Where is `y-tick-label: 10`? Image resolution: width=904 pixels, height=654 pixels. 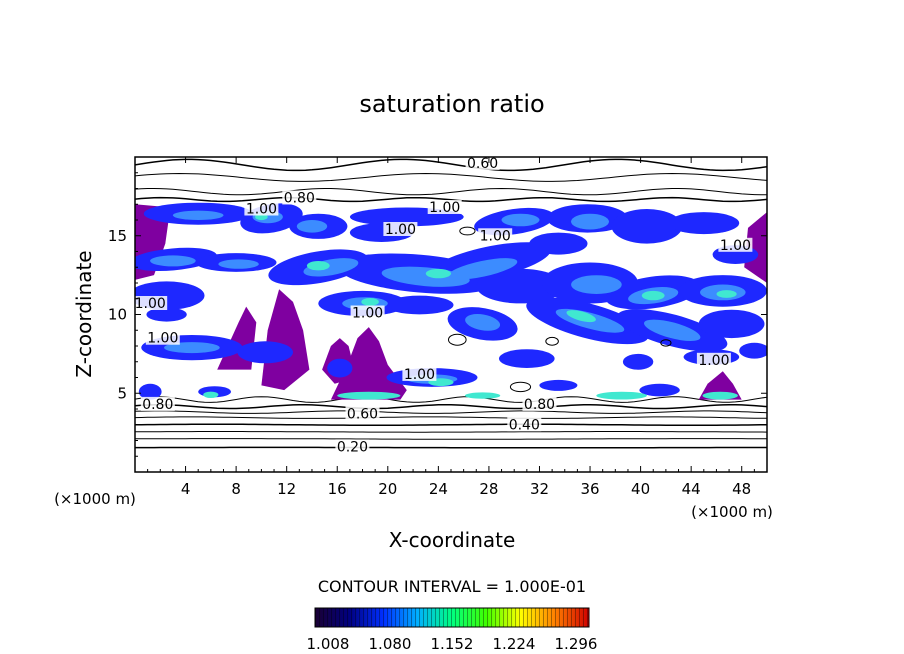
y-tick-label: 10 is located at coordinates (117, 315).